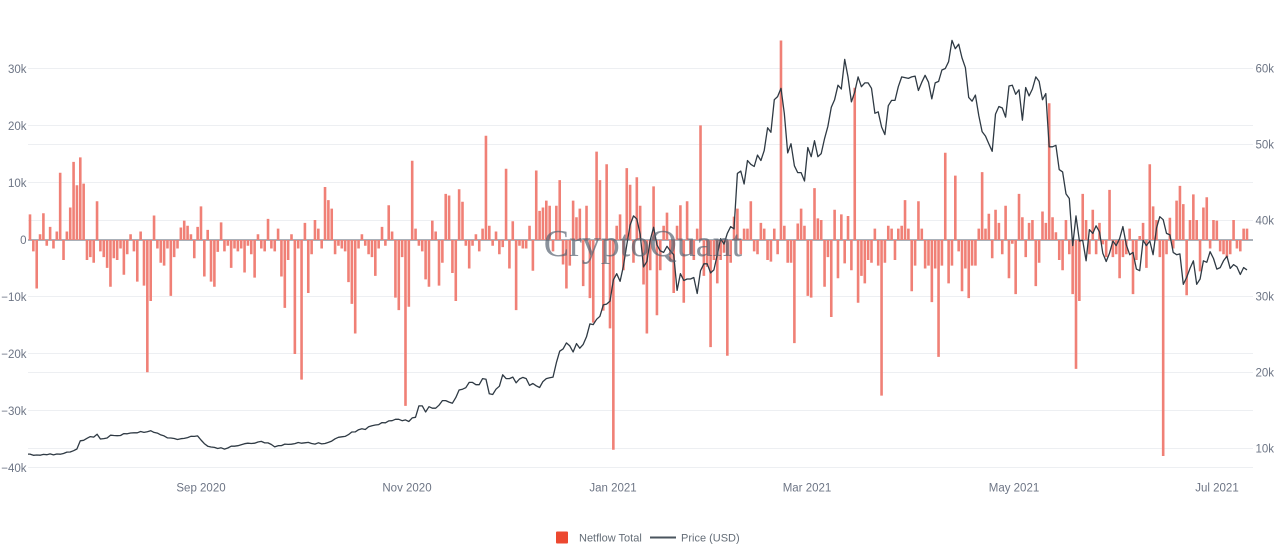 The height and width of the screenshot is (555, 1280). Describe the element at coordinates (612, 489) in the screenshot. I see `svg-text: Jan 2021` at that location.